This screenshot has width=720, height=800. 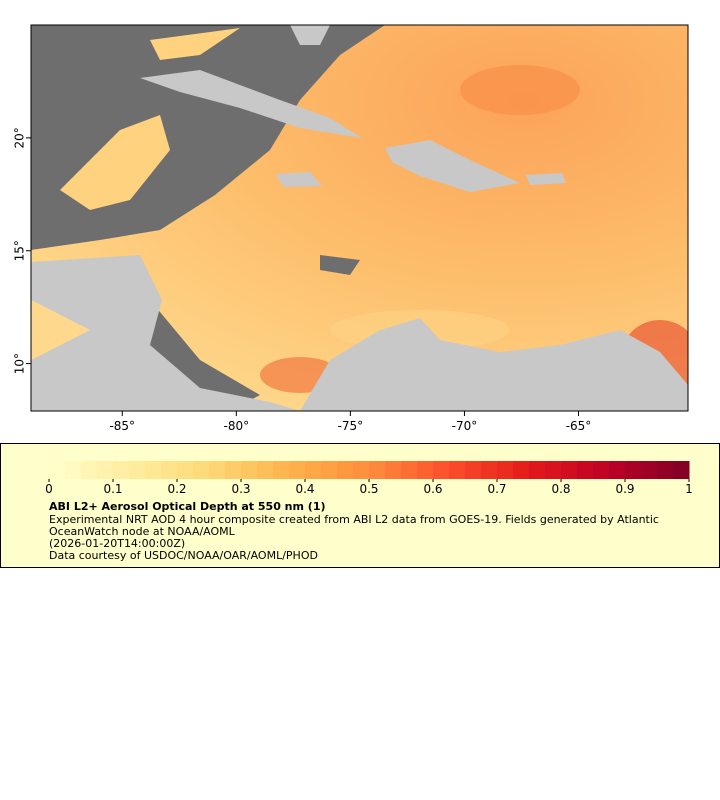 I want to click on colorbar-tick-label: 0.4, so click(x=304, y=489).